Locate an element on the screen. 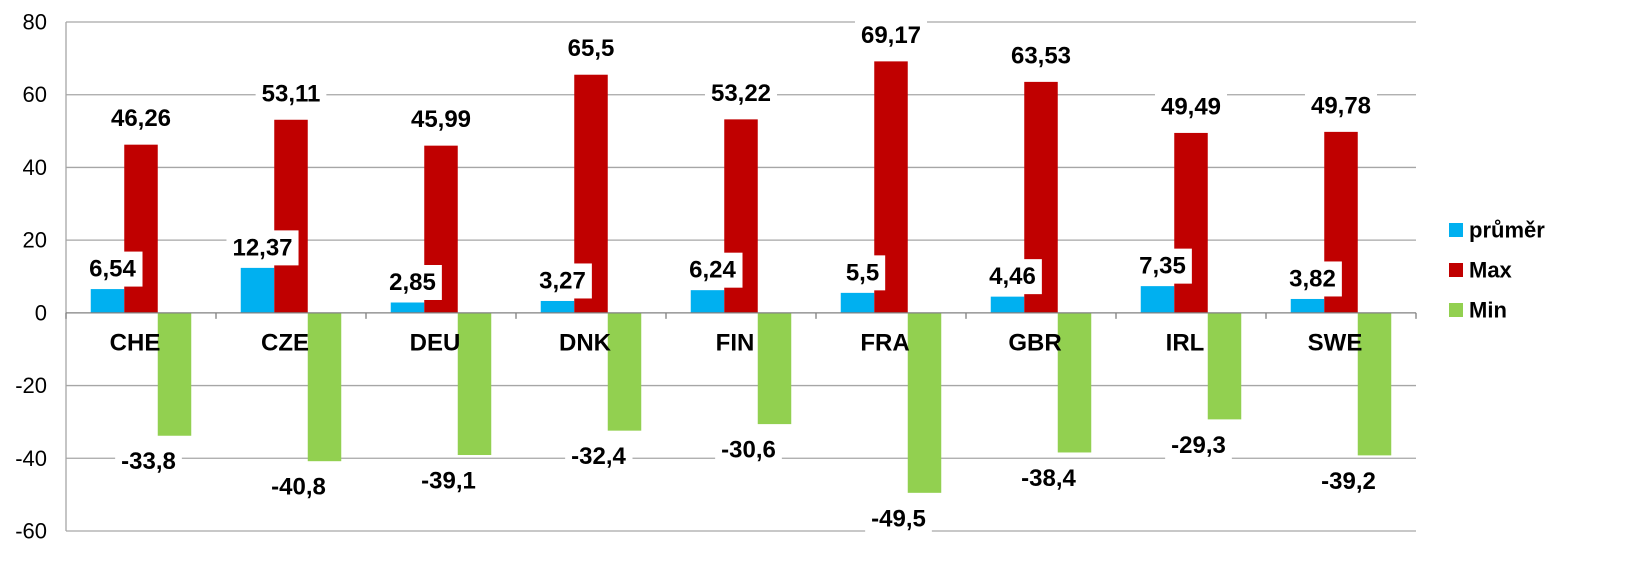  data-label-max: 69,17 is located at coordinates (891, 35).